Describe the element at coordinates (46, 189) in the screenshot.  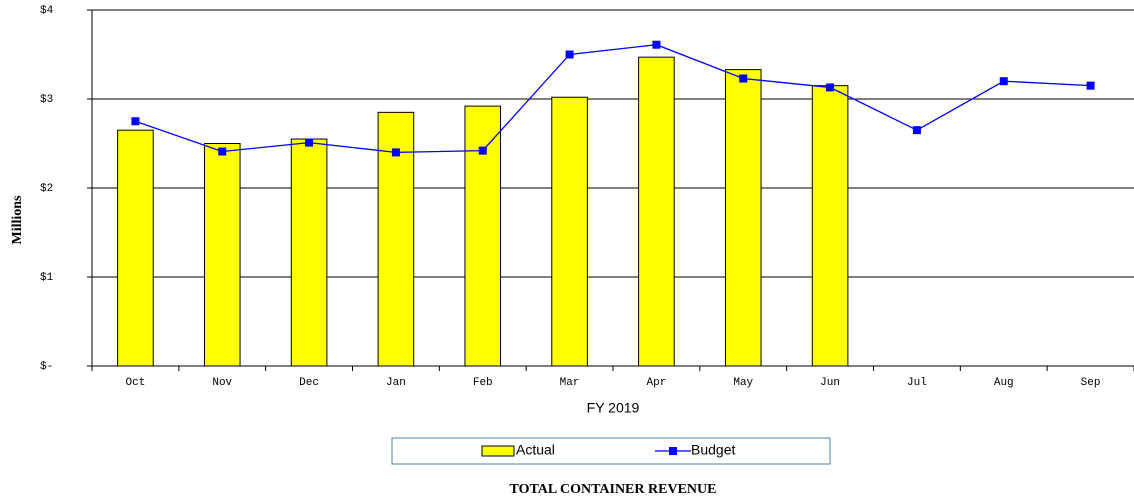
I see `y-tick-label: $2` at that location.